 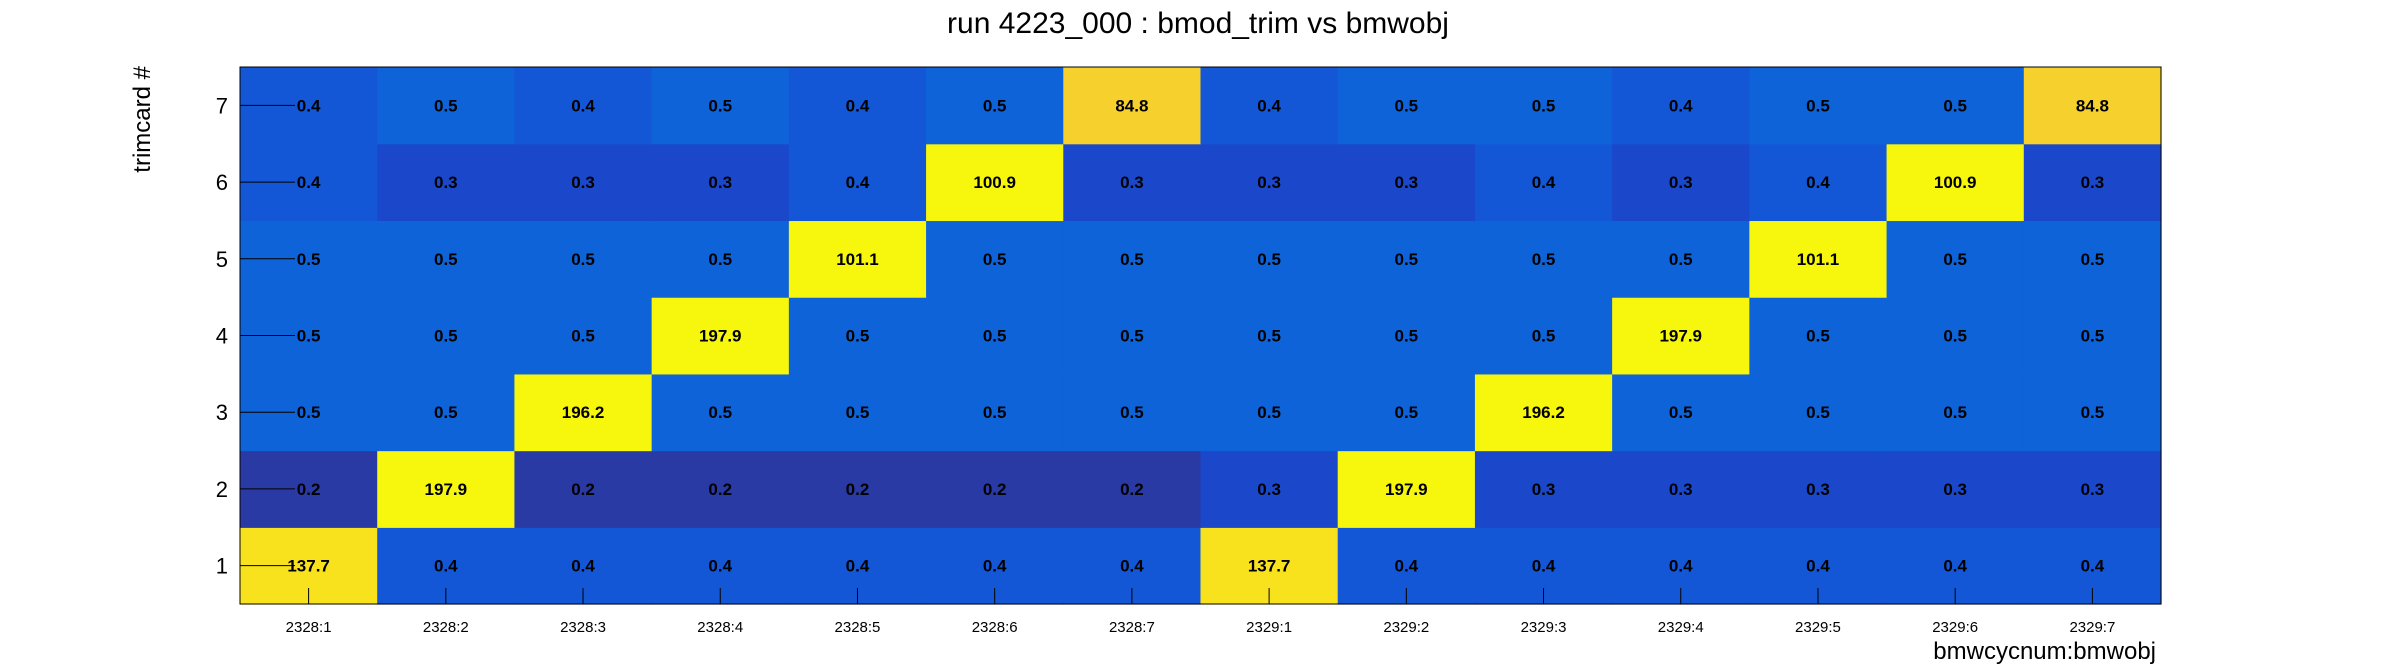 What do you see at coordinates (1406, 489) in the screenshot?
I see `cell-value-label: 197.9` at bounding box center [1406, 489].